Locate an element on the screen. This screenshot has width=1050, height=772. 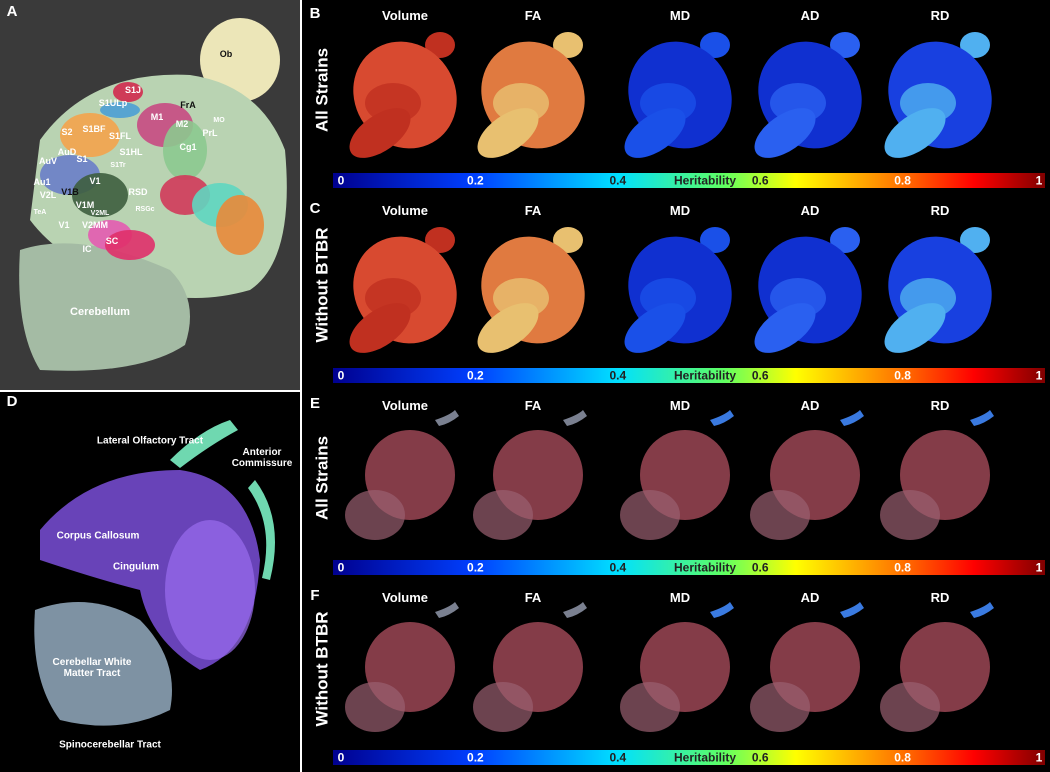
region-label: IC is located at coordinates (87, 249).